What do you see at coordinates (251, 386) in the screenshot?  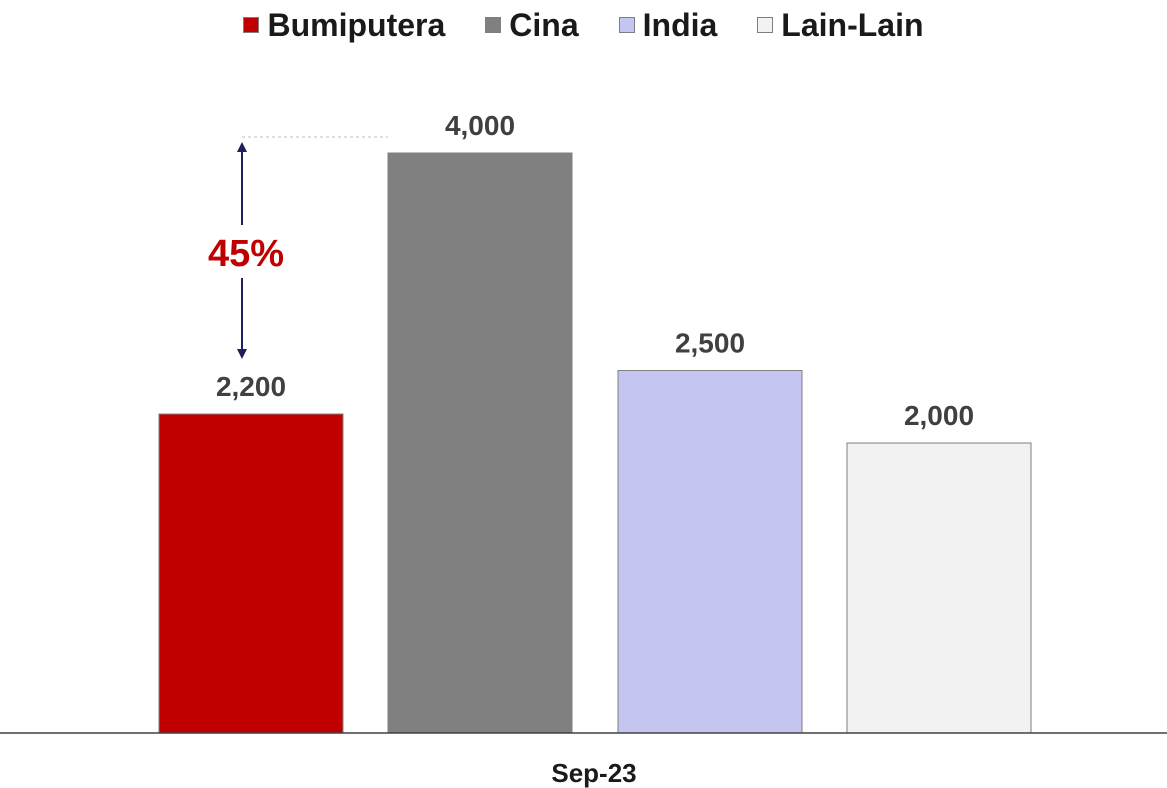 I see `data-label-bumiputera: 2,200` at bounding box center [251, 386].